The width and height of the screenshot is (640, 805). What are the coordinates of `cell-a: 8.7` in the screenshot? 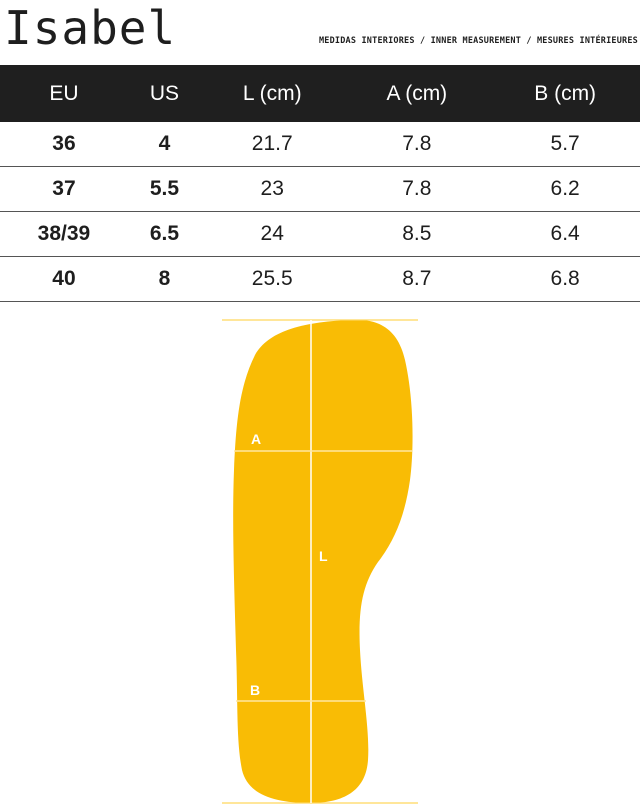 It's located at (417, 279).